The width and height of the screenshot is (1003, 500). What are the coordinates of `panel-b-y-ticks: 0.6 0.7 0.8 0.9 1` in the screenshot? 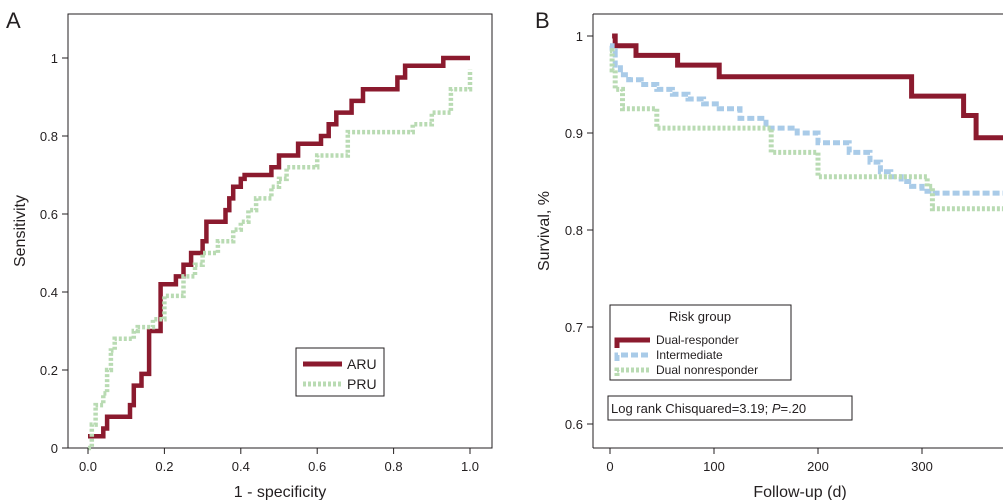 It's located at (579, 230).